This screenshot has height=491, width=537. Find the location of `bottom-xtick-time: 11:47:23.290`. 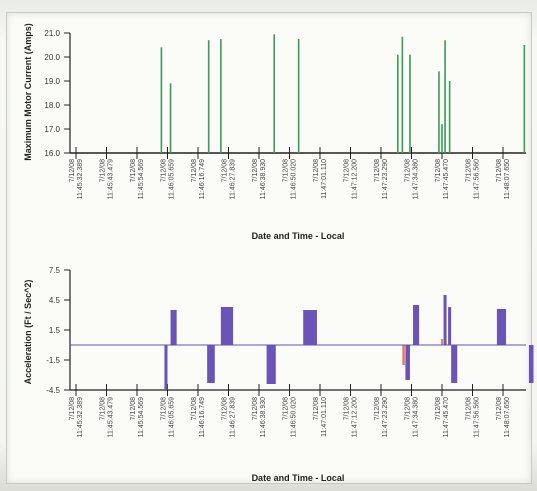

bottom-xtick-time: 11:47:23.290 is located at coordinates (385, 417).